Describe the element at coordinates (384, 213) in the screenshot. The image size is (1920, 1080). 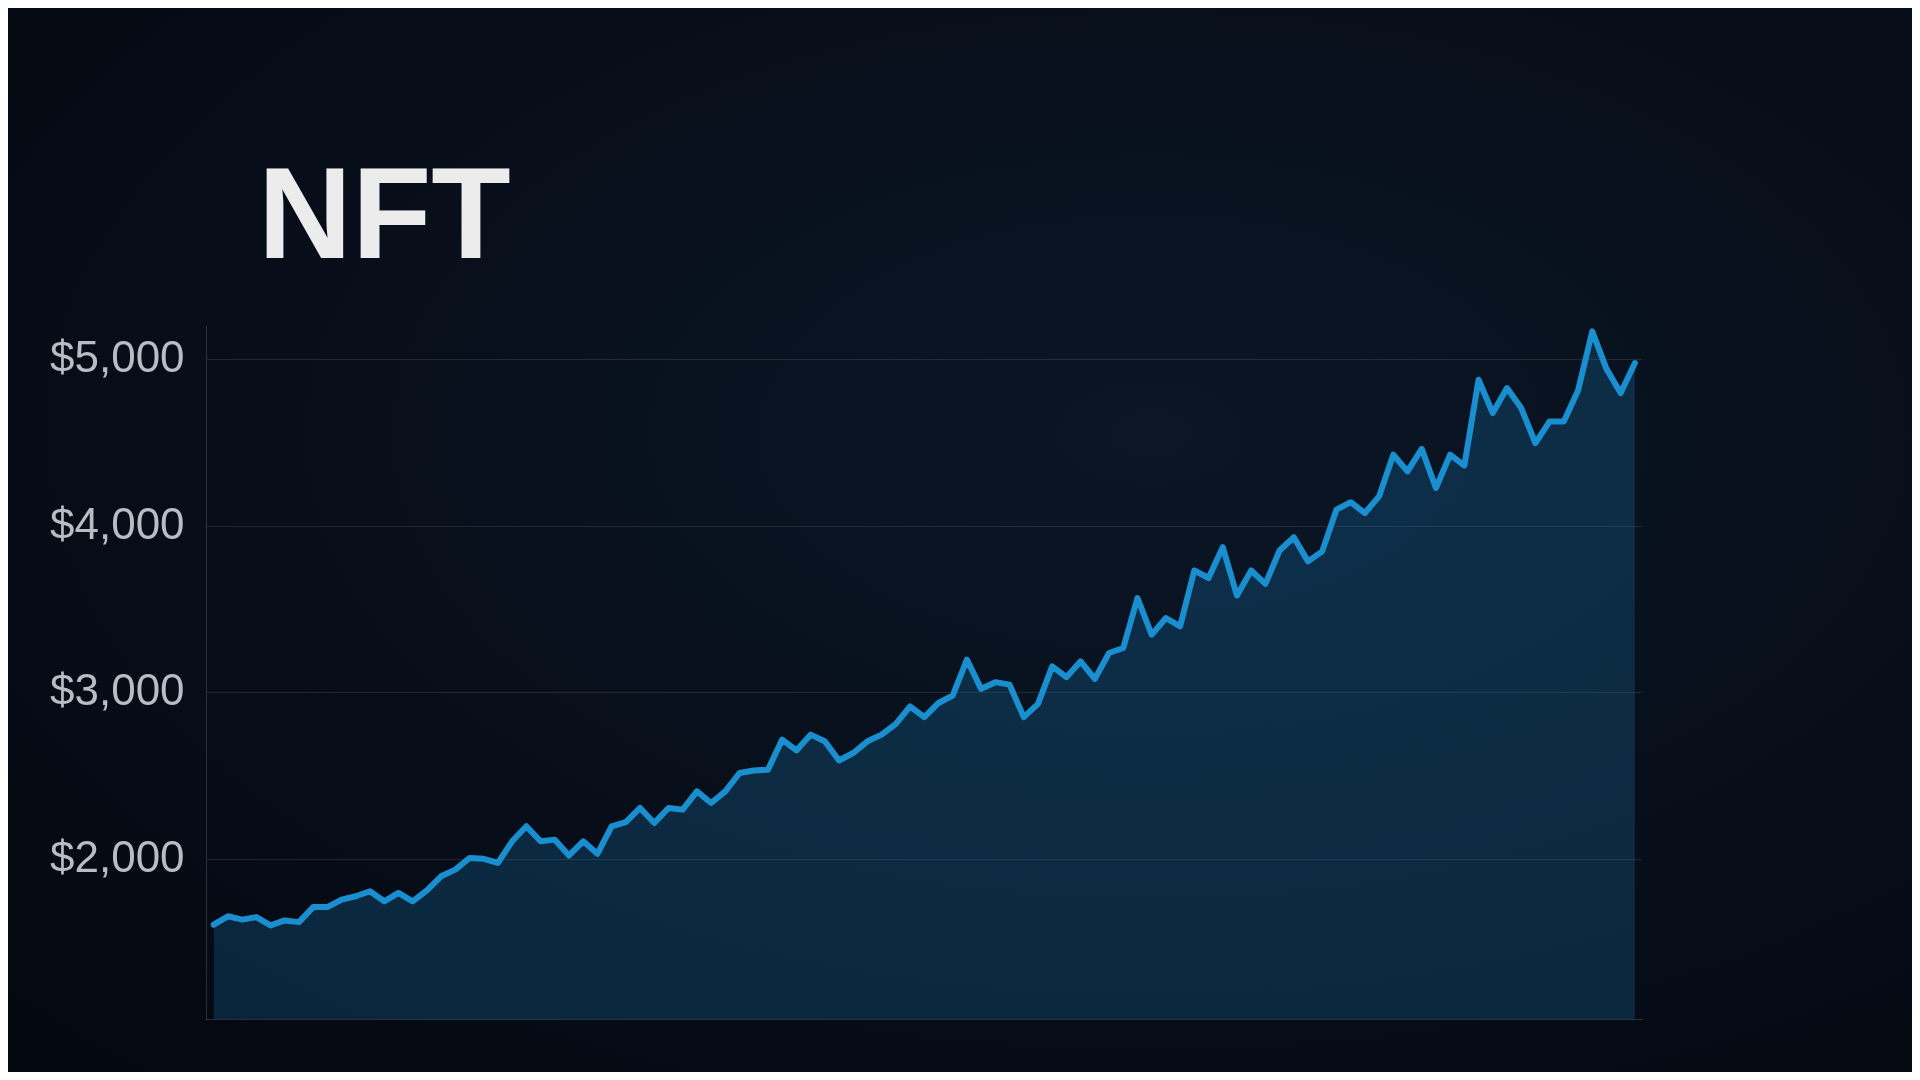
I see `chart-title: NFT` at that location.